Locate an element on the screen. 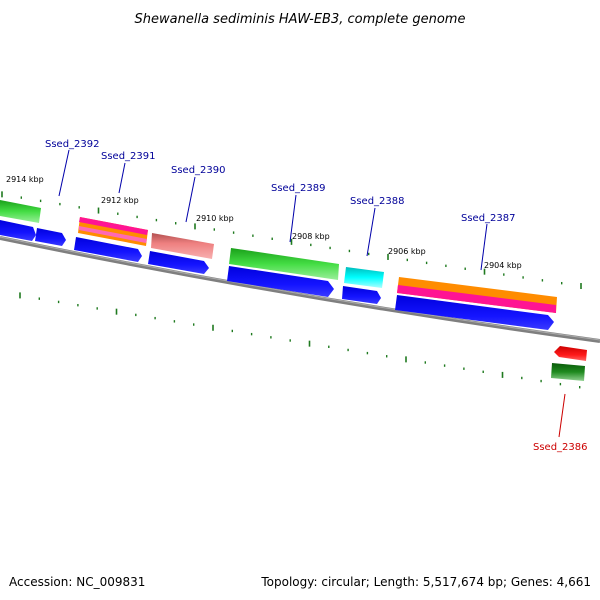  gene-feature-ssed-2390-salmon is located at coordinates (182, 246).